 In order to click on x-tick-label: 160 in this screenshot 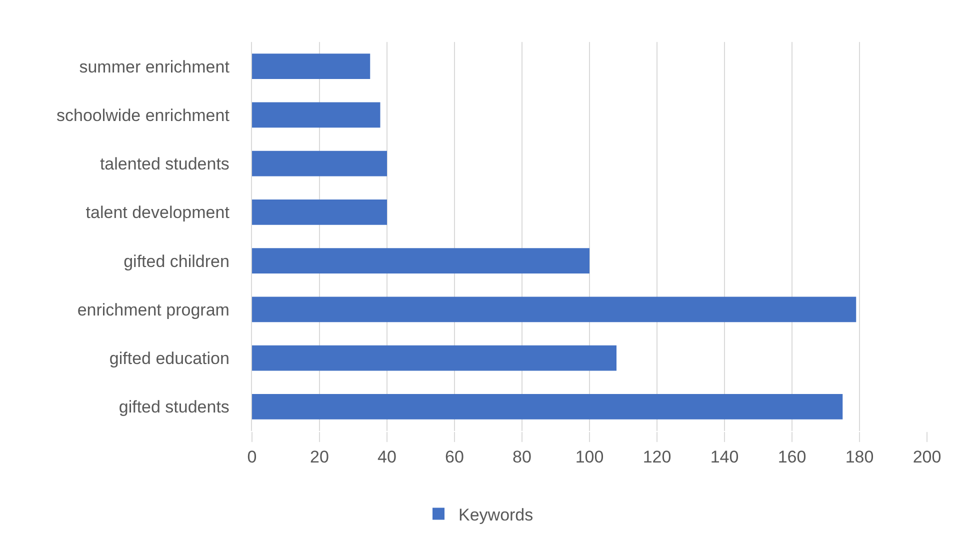, I will do `click(792, 456)`.